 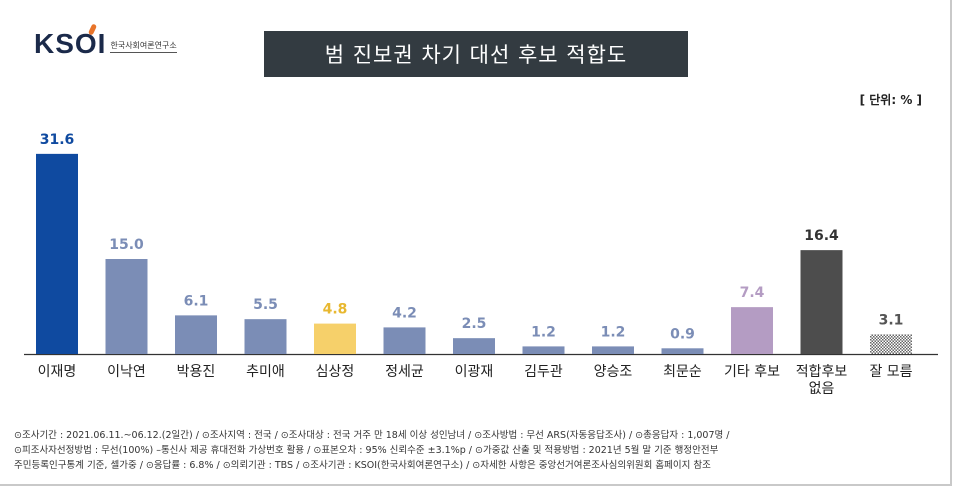 What do you see at coordinates (752, 293) in the screenshot?
I see `data-label: 7.4` at bounding box center [752, 293].